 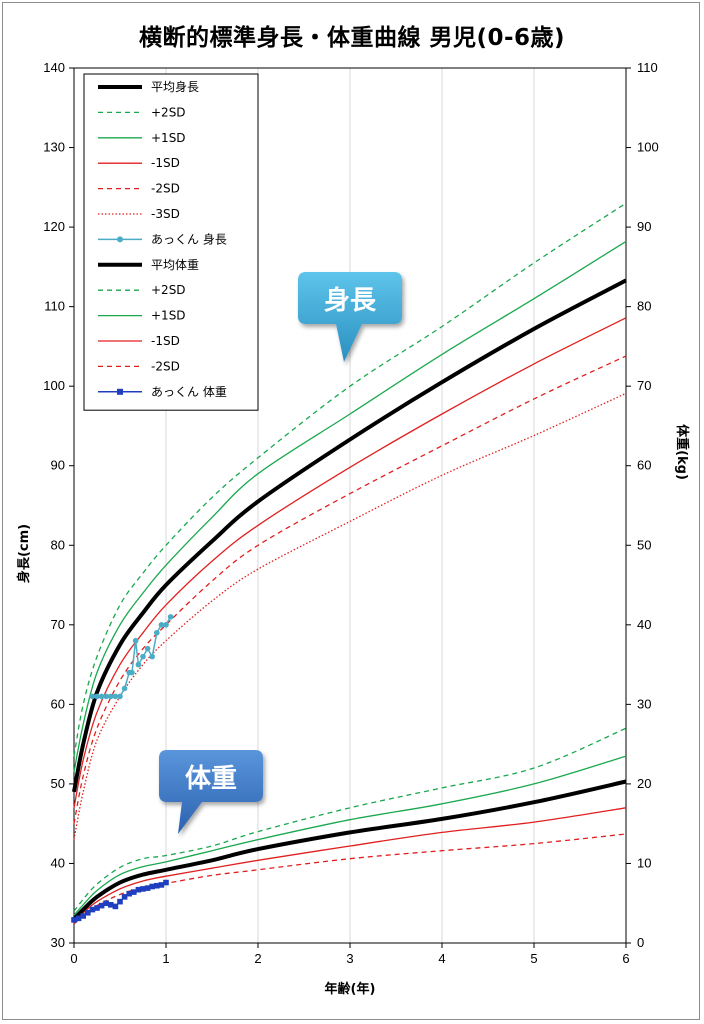 I want to click on y-left-tick-label: 140, so click(x=54, y=67).